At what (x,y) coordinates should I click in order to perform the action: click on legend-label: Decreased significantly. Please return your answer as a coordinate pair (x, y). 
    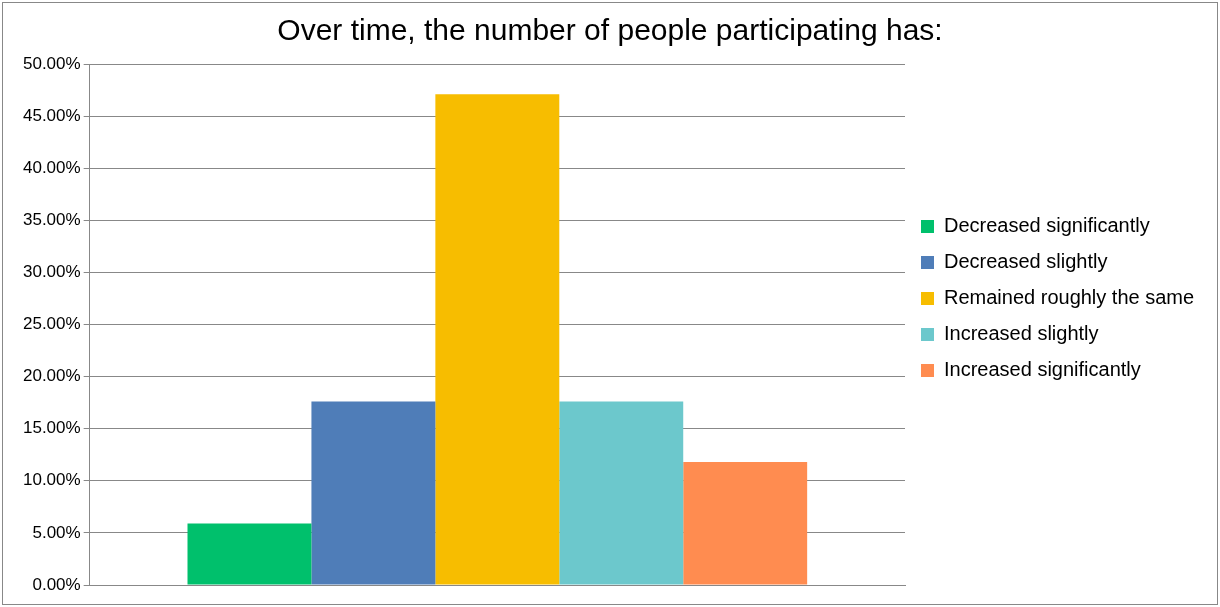
    Looking at the image, I should click on (1047, 225).